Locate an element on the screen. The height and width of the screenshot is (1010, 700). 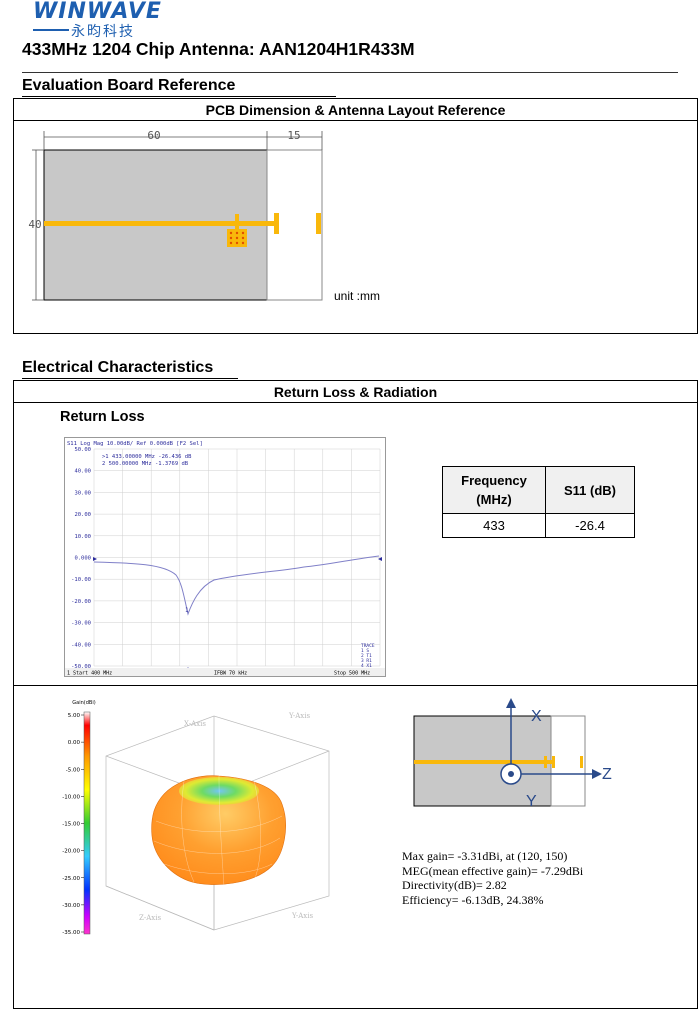
trace-stub is located at coordinates (237, 224).